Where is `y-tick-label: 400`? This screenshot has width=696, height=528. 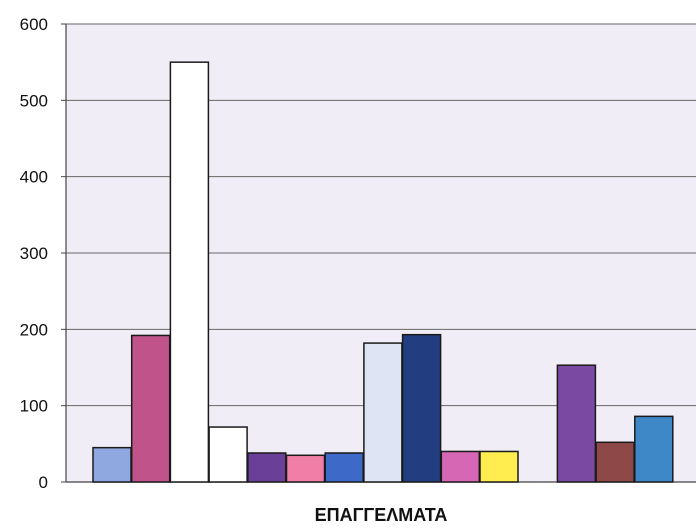 y-tick-label: 400 is located at coordinates (34, 177).